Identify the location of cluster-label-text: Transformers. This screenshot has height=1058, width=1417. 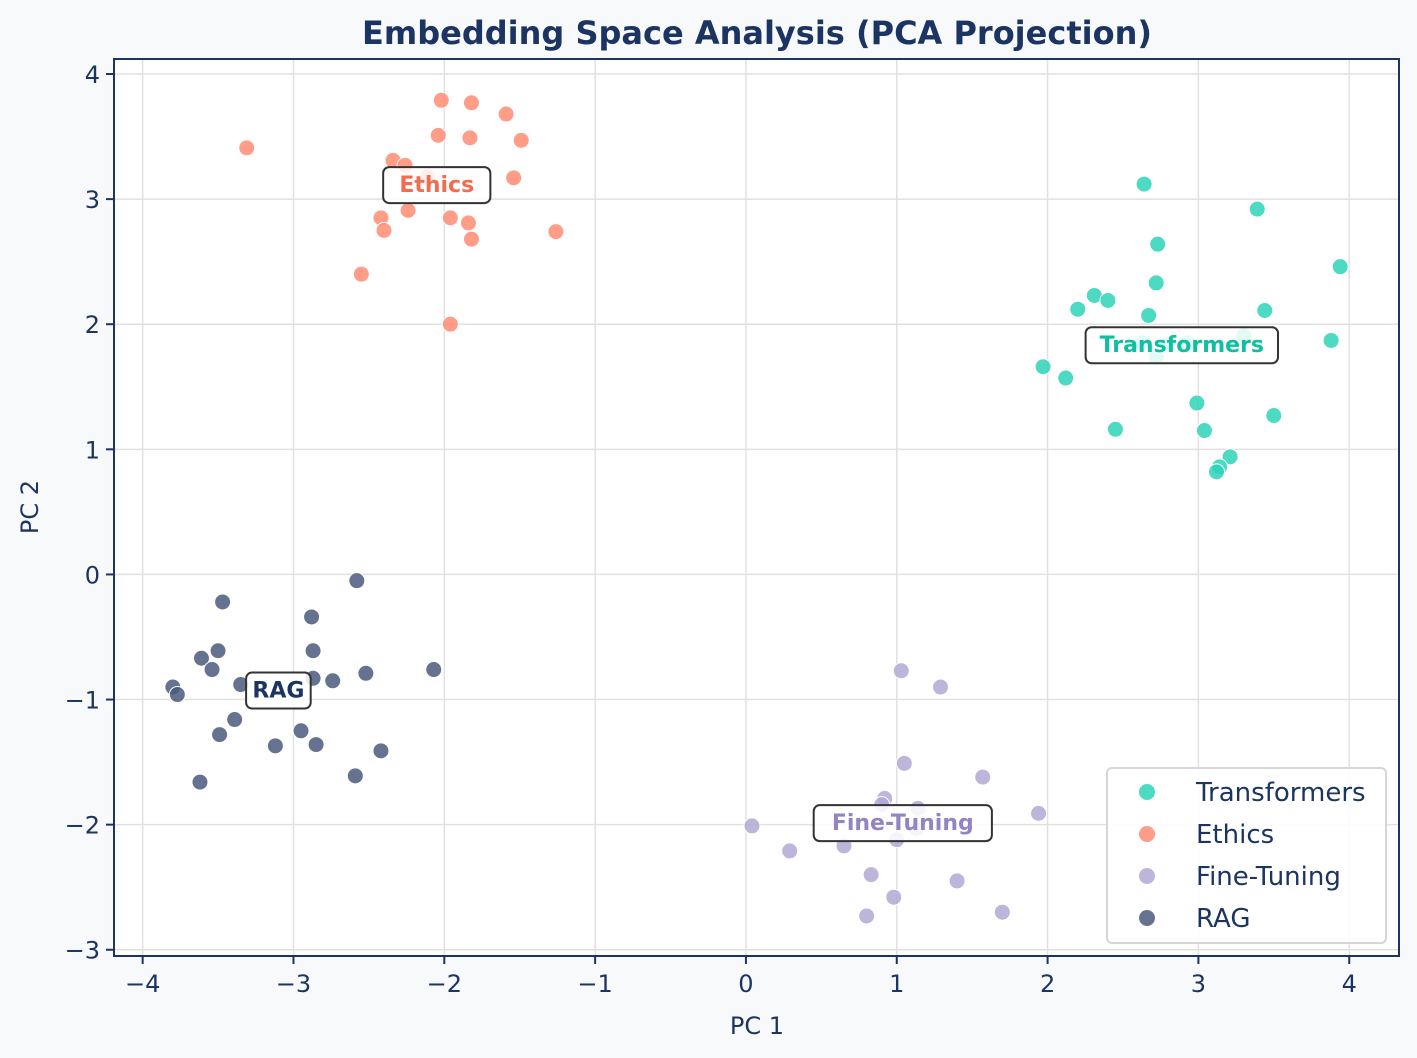
(1182, 345).